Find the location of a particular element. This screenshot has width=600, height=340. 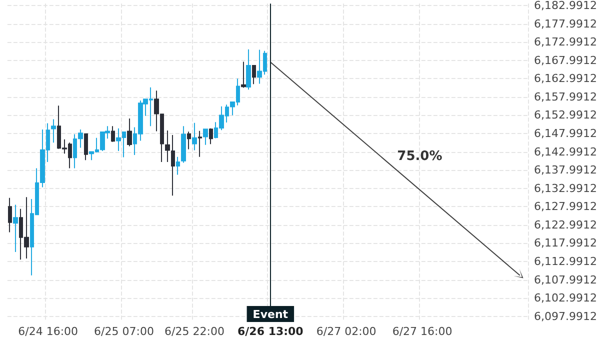

x-tick-label: 6/27 02:00 is located at coordinates (346, 331).